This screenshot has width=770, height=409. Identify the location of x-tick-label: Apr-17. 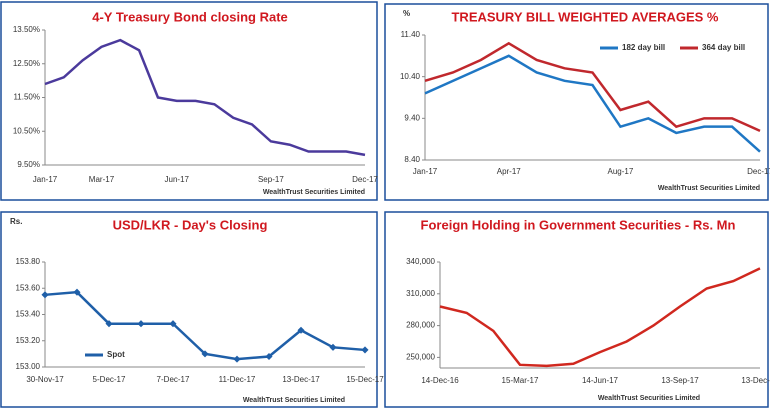
(509, 171).